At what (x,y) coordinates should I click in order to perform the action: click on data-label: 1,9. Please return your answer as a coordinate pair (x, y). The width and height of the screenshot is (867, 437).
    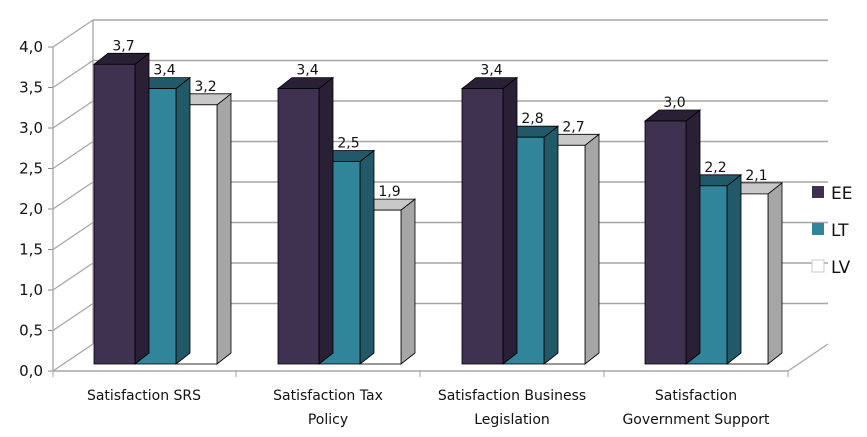
    Looking at the image, I should click on (389, 192).